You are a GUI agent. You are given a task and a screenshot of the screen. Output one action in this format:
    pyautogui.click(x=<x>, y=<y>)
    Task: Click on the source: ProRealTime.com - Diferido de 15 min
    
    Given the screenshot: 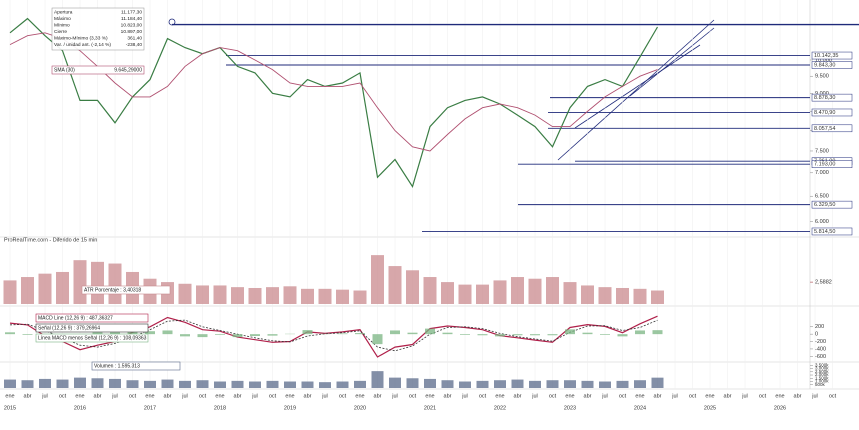 What is the action you would take?
    pyautogui.click(x=50, y=240)
    